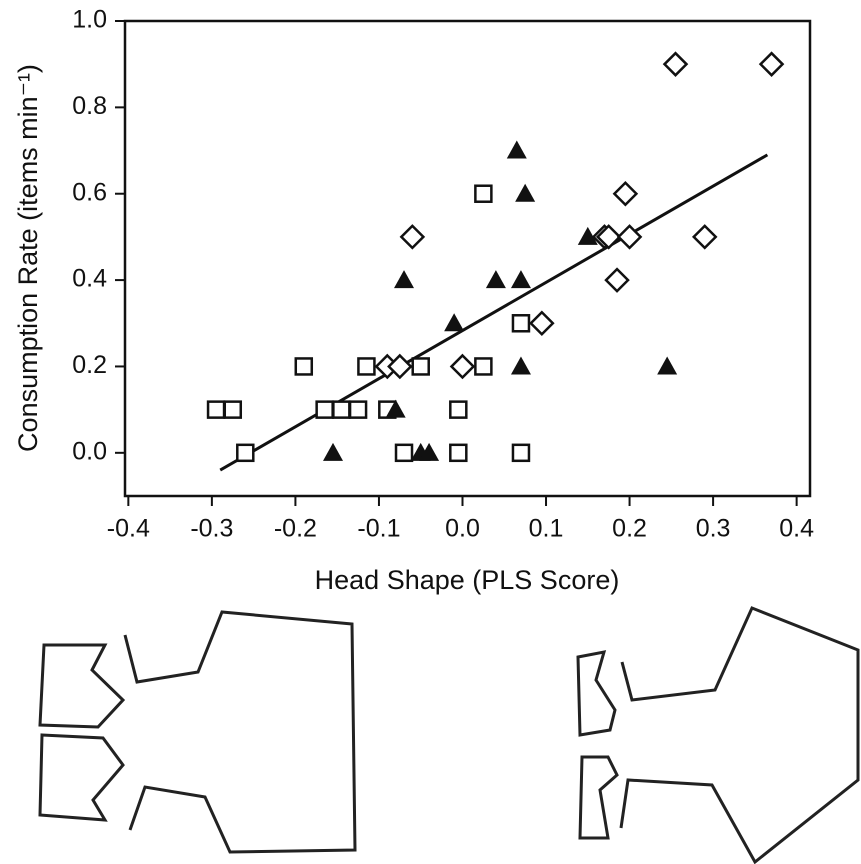  Describe the element at coordinates (89, 365) in the screenshot. I see `y-tick-label: 0.2` at that location.